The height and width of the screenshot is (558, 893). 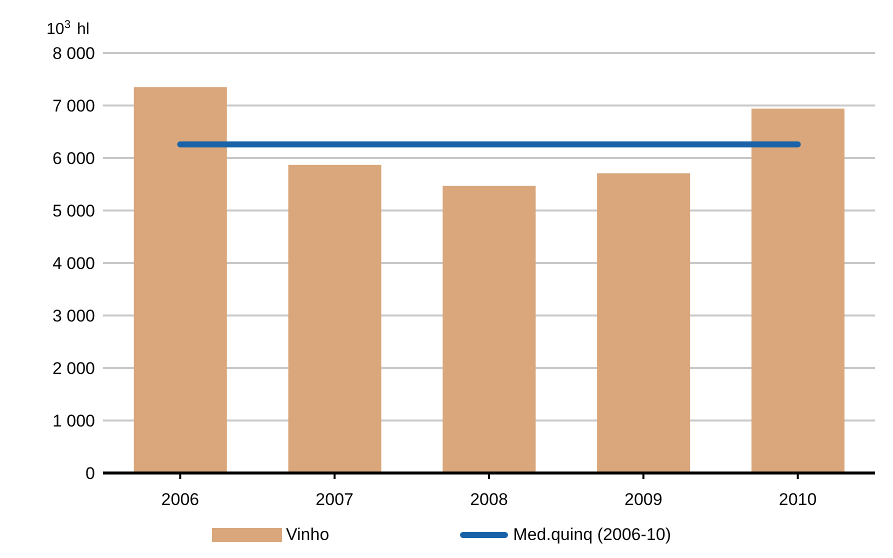 I want to click on y-tick-label: 3 000, so click(x=73, y=316).